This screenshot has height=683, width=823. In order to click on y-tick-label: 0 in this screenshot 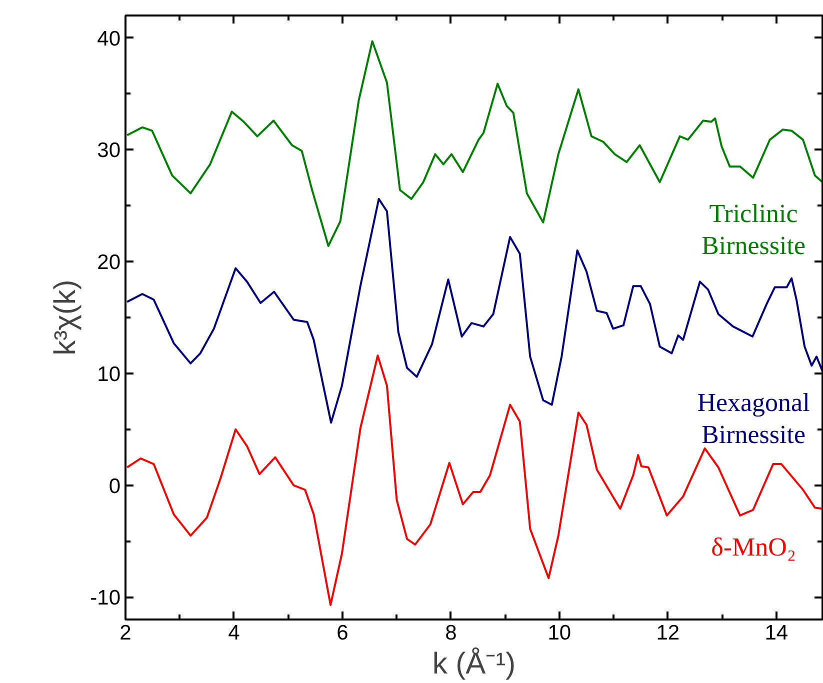, I will do `click(114, 486)`.